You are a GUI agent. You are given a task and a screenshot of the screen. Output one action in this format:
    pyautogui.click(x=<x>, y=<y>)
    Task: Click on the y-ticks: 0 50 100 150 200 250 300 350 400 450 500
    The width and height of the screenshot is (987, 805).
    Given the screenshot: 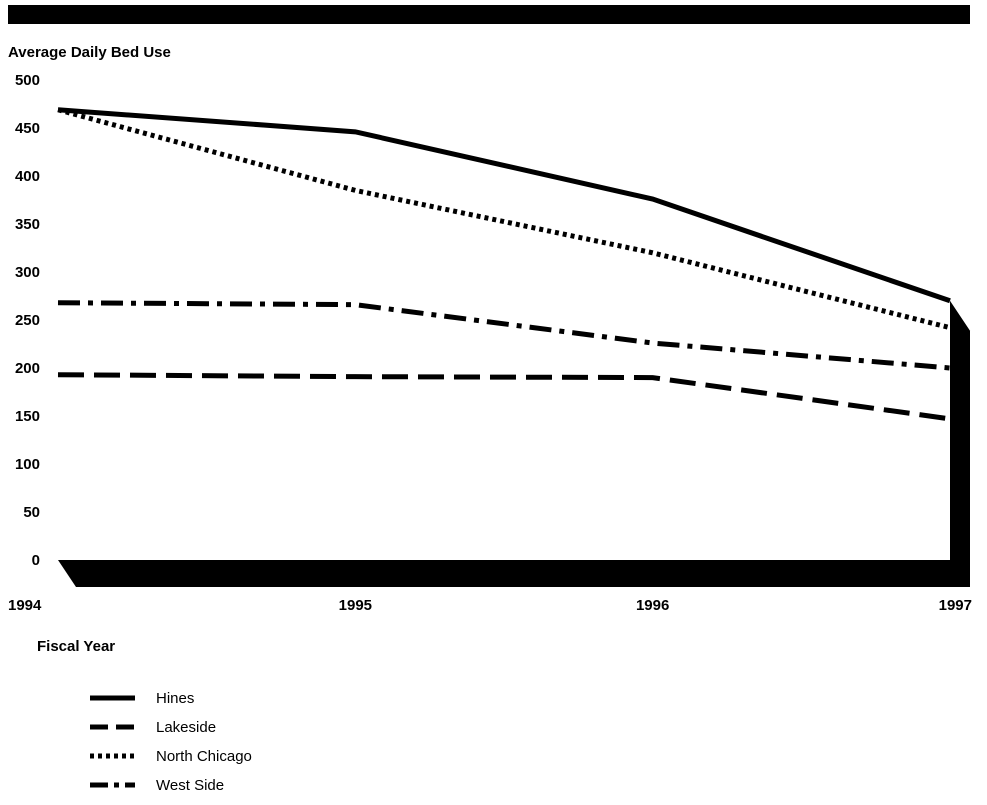 What is the action you would take?
    pyautogui.click(x=27, y=320)
    